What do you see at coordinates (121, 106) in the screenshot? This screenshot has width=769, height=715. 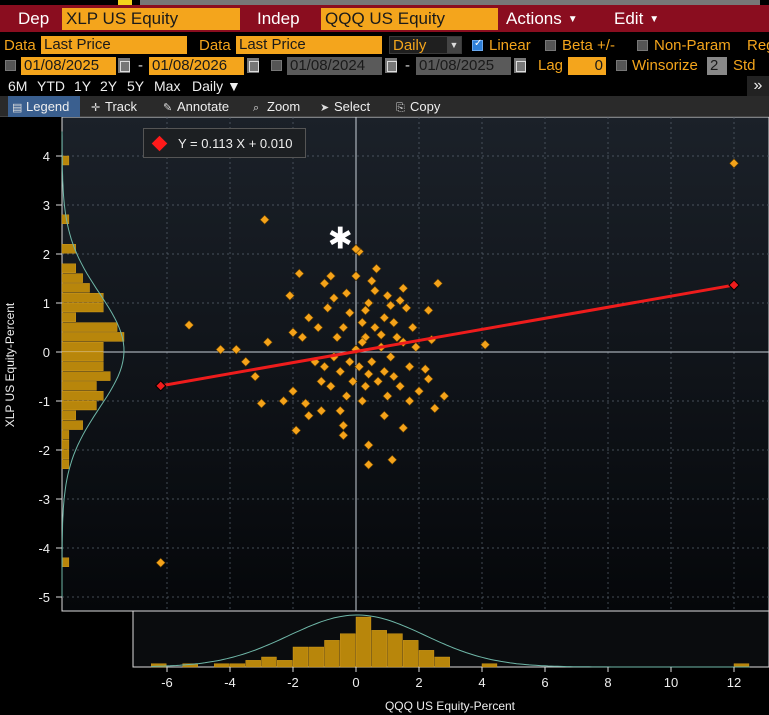 I see `track-tool-label: Track` at bounding box center [121, 106].